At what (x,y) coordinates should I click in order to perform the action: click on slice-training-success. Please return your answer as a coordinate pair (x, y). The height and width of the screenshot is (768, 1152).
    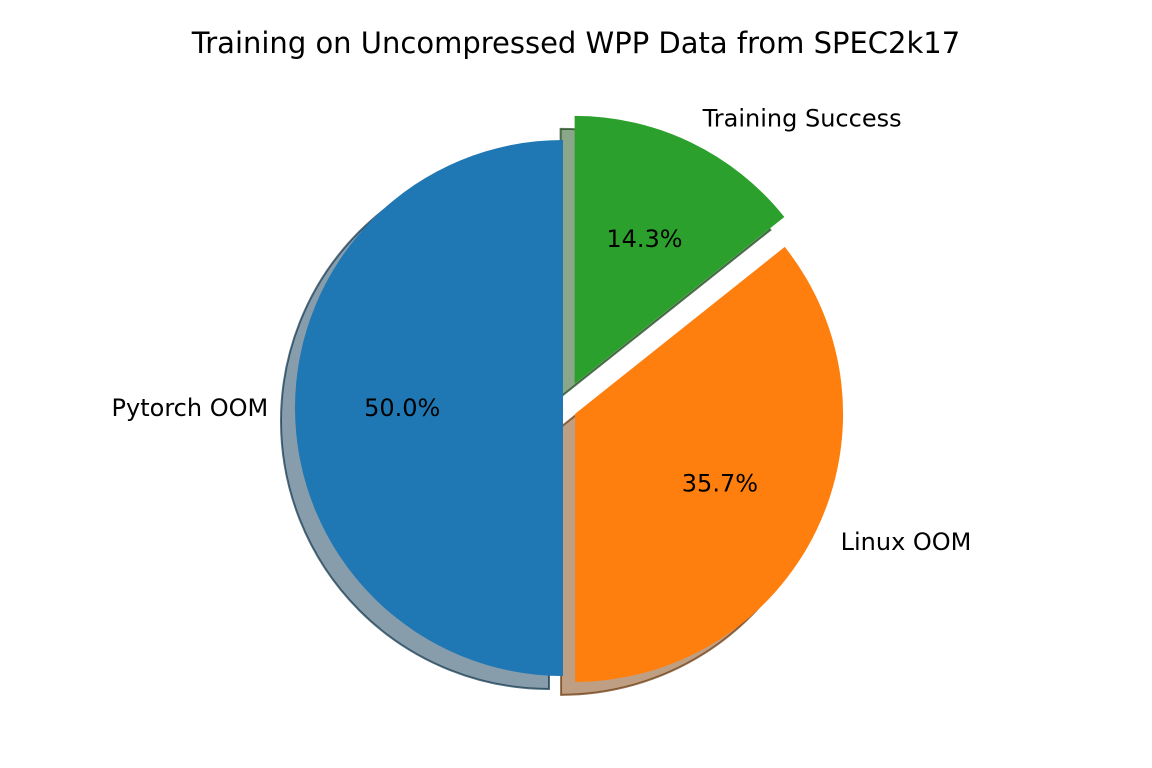
    Looking at the image, I should click on (679, 249).